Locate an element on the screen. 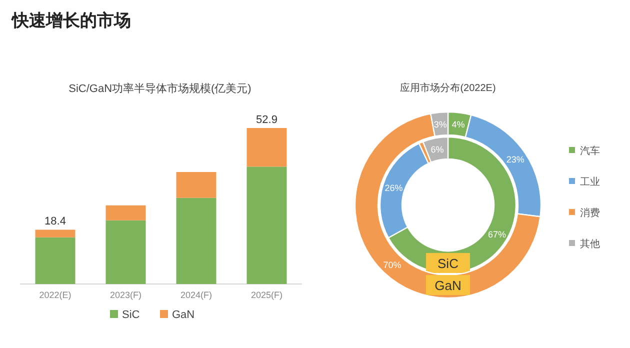  x-tick-label: 2024(F) is located at coordinates (196, 295).